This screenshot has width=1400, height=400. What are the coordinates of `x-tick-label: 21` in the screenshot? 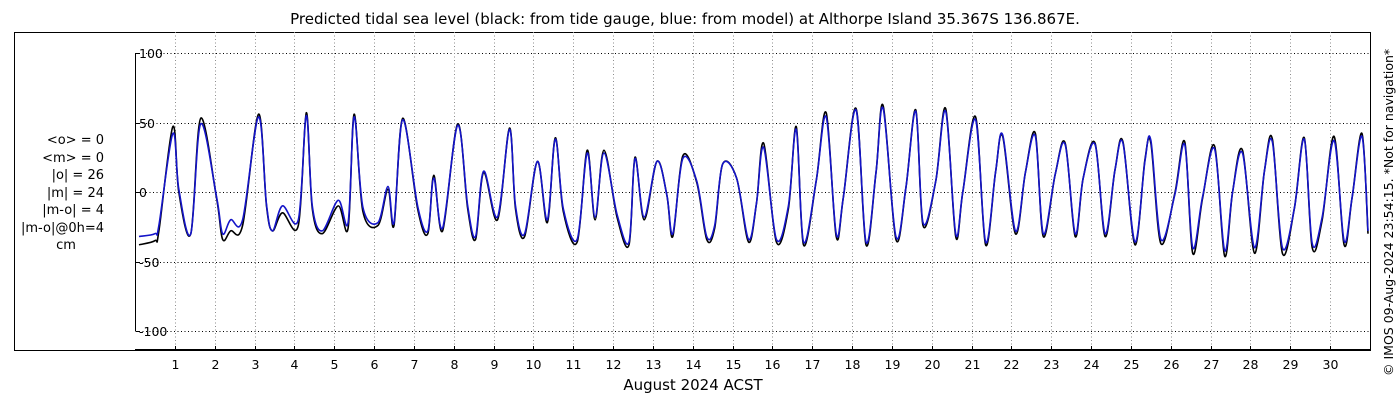 It's located at (973, 364).